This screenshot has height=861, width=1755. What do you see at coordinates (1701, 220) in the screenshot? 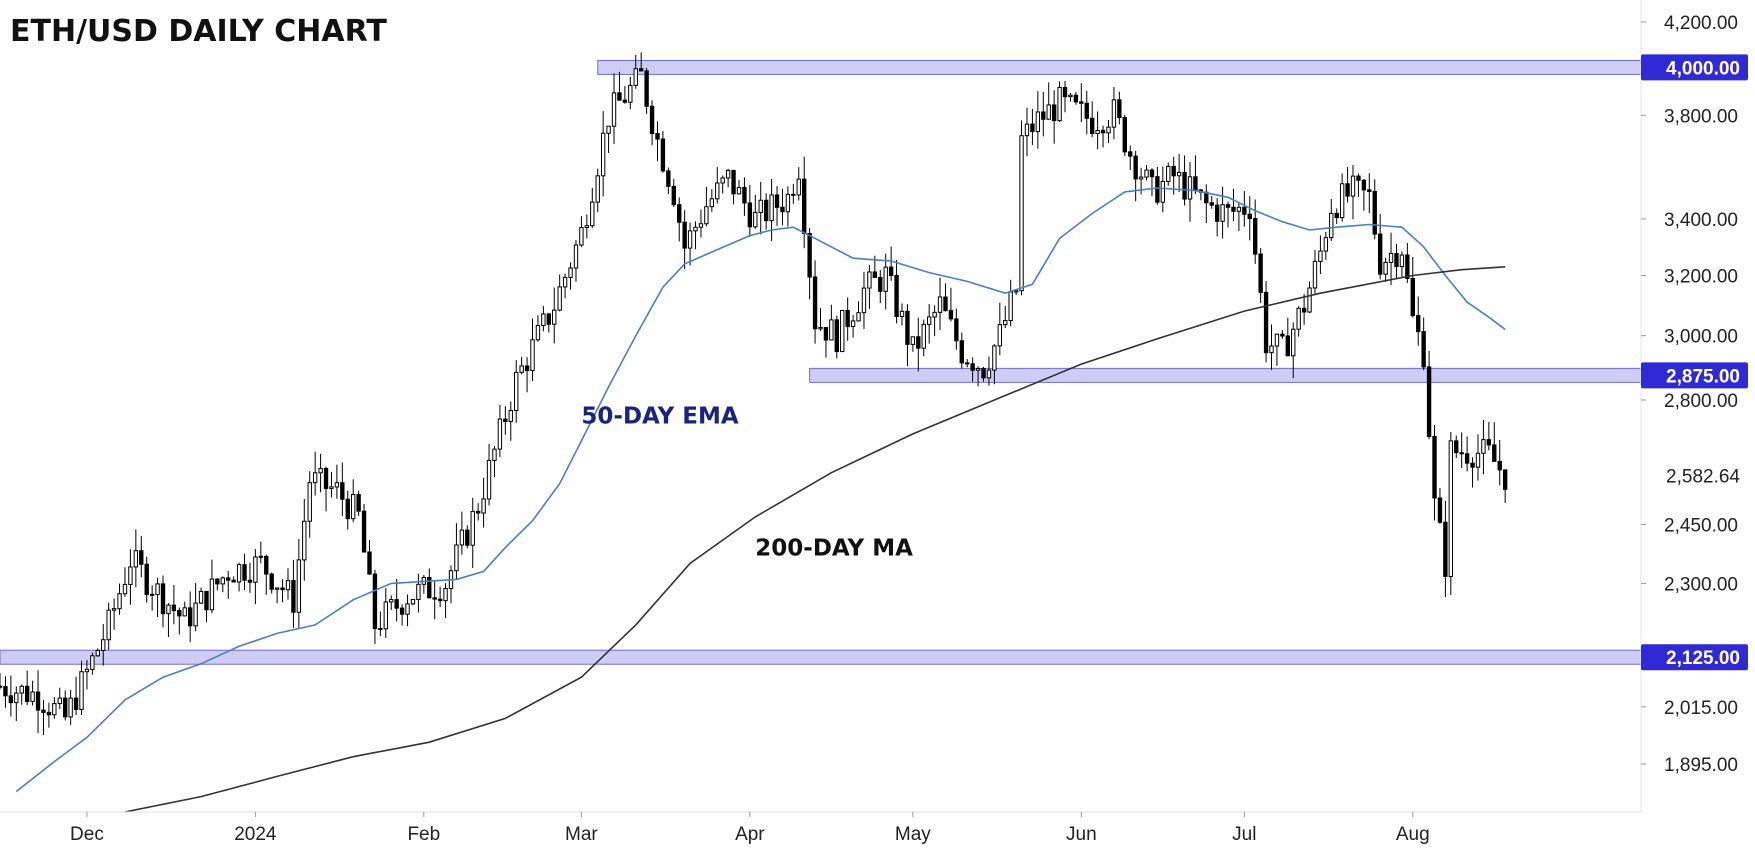
I see `price-tick-label: 3,400.00` at bounding box center [1701, 220].